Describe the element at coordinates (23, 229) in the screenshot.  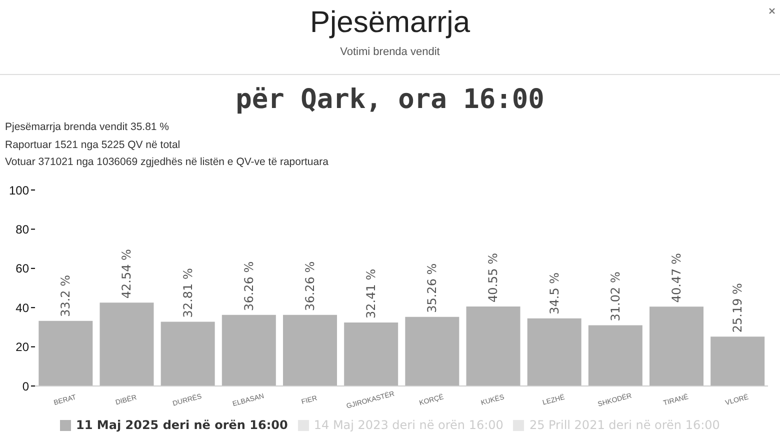
I see `y-tick-label: 80` at that location.